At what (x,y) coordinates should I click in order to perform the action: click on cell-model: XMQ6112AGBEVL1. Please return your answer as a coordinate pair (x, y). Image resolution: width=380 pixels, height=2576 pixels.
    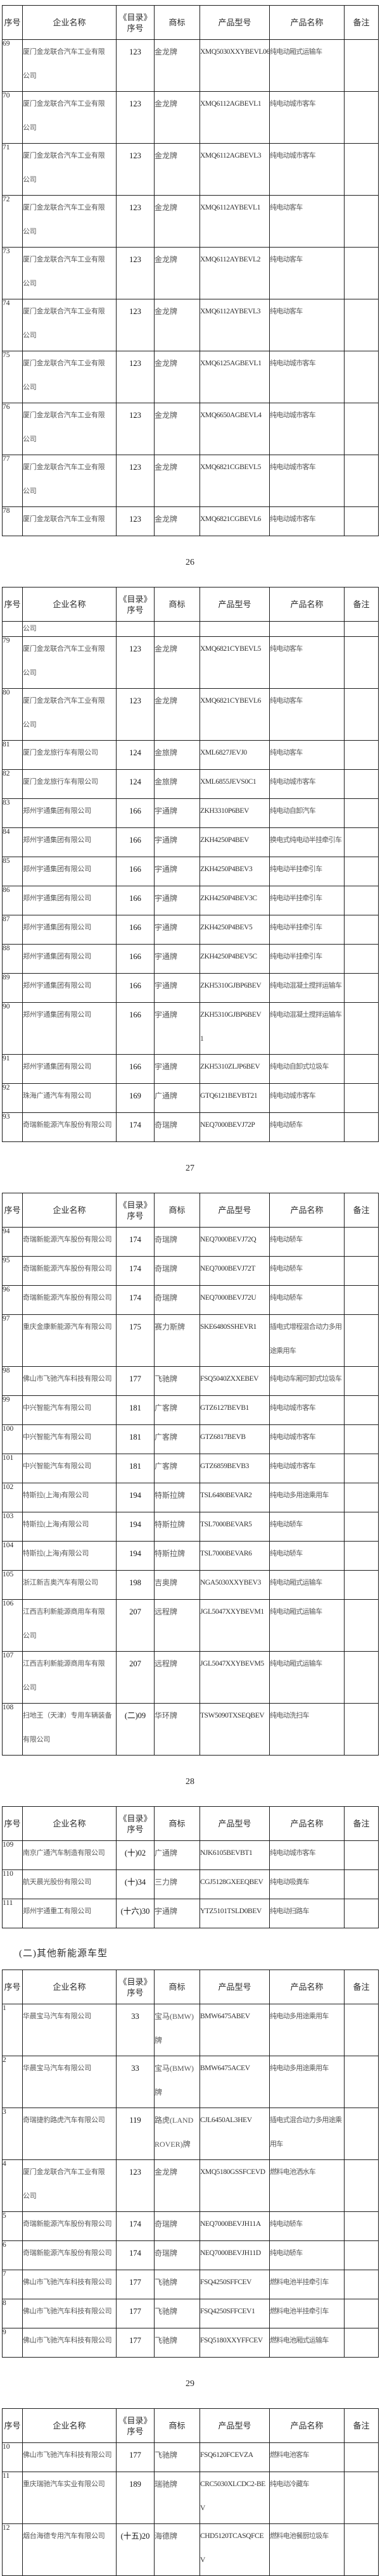
    Looking at the image, I should click on (235, 117).